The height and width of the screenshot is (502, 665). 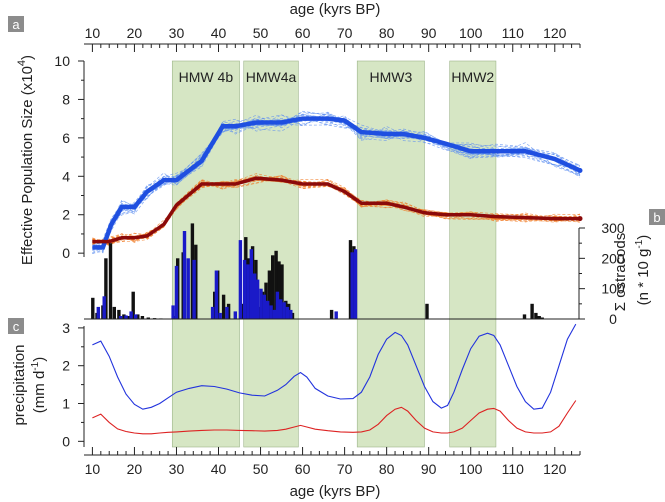 I want to click on precip-line-blue, so click(x=334, y=366).